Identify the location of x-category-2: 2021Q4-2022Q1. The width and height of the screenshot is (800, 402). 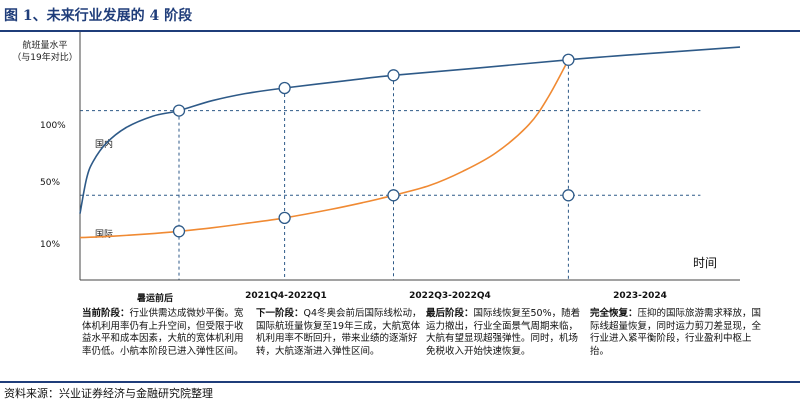
(286, 296).